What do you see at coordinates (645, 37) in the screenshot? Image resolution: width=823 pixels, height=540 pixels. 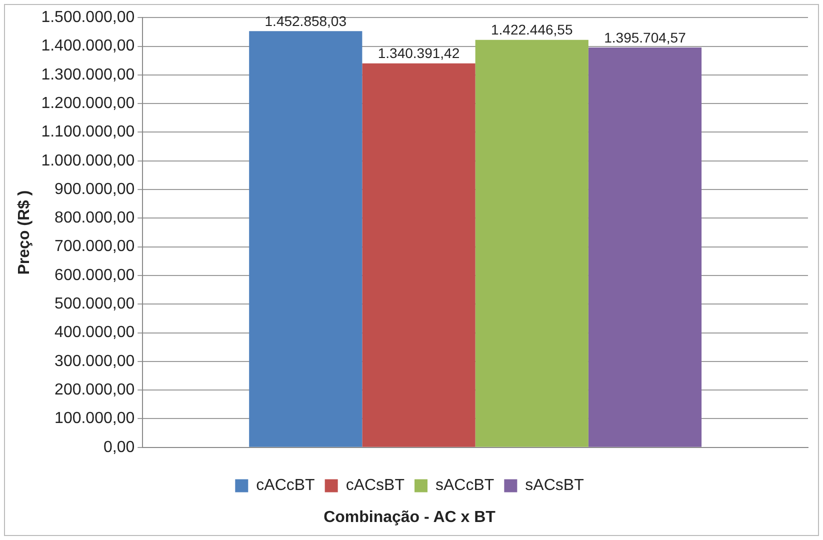 I see `data-label: 1.395.704,57` at bounding box center [645, 37].